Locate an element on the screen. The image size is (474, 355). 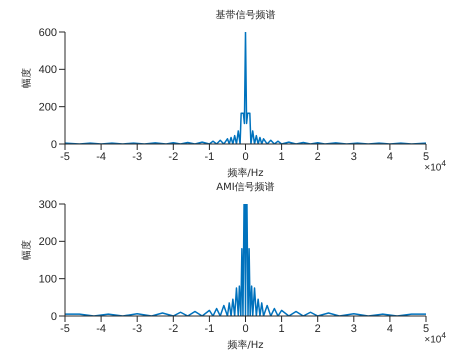
y-tick-label: 400 is located at coordinates (47, 70).